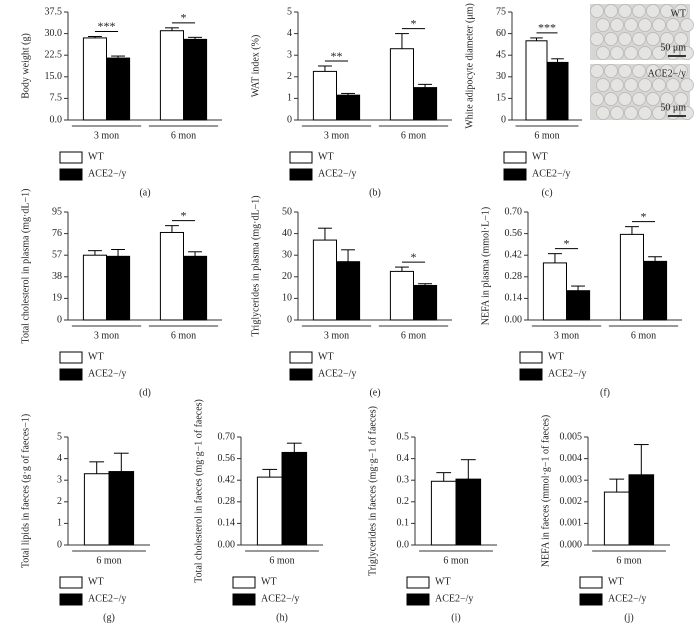 Image resolution: width=695 pixels, height=638 pixels. I want to click on y-tick-label: 45, so click(501, 54).